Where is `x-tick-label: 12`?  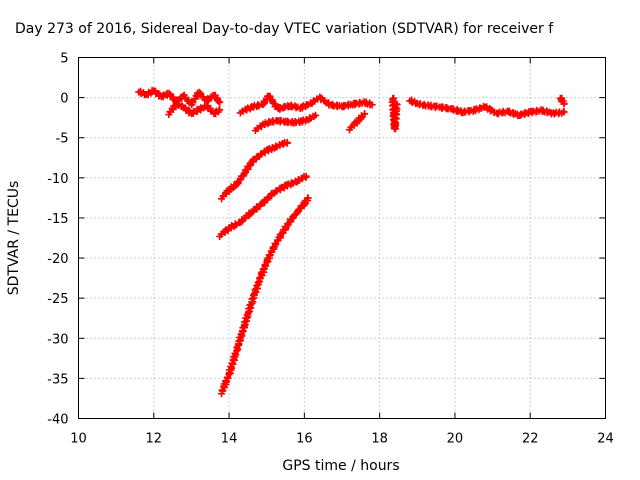 x-tick-label: 12 is located at coordinates (154, 439).